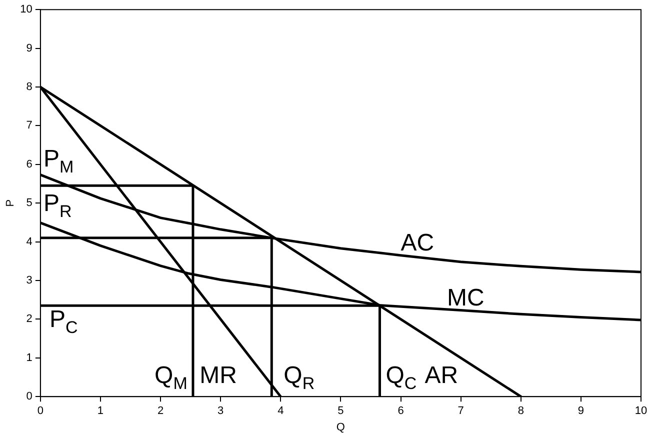 The image size is (653, 434). I want to click on y-axis-title: P, so click(10, 203).